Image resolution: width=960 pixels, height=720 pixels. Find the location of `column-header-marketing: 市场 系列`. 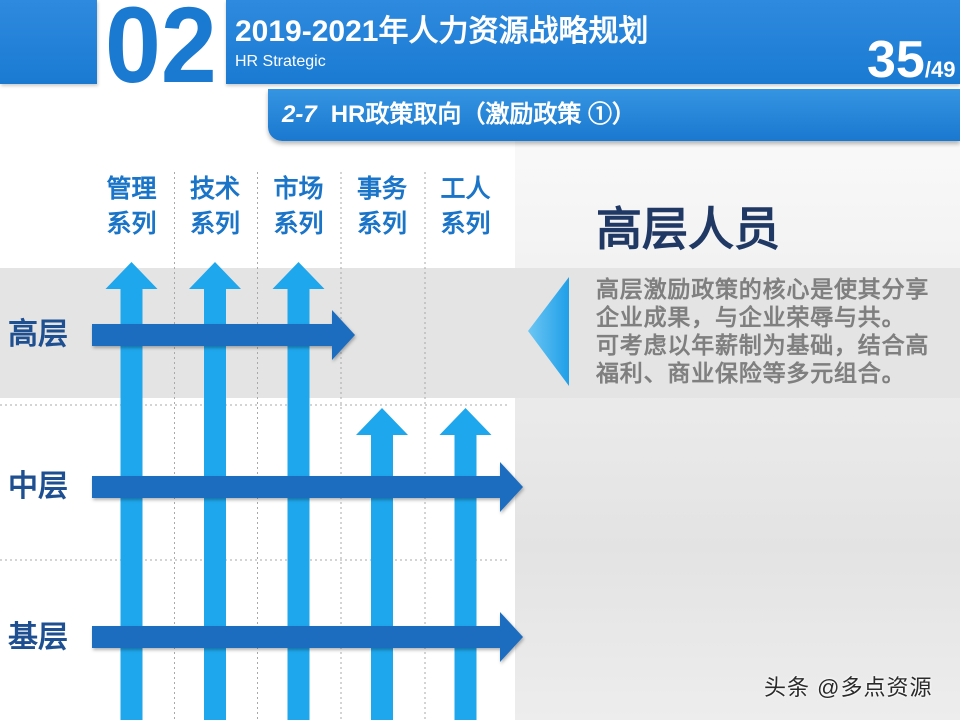

column-header-marketing: 市场 系列 is located at coordinates (299, 207).